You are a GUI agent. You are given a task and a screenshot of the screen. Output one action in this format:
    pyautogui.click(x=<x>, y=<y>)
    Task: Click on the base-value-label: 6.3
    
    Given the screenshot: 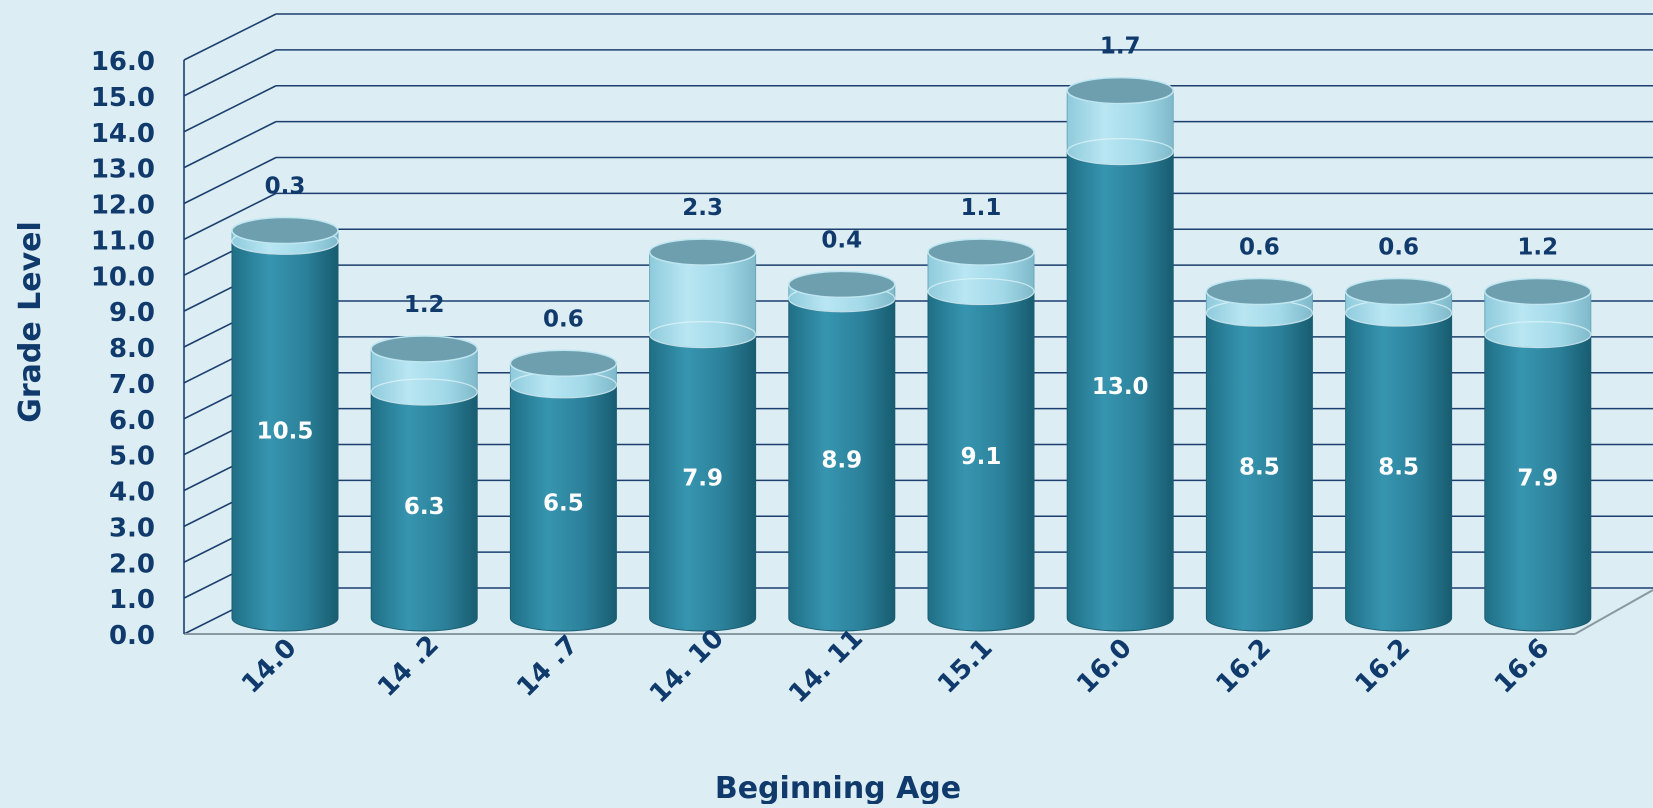 What is the action you would take?
    pyautogui.click(x=424, y=507)
    